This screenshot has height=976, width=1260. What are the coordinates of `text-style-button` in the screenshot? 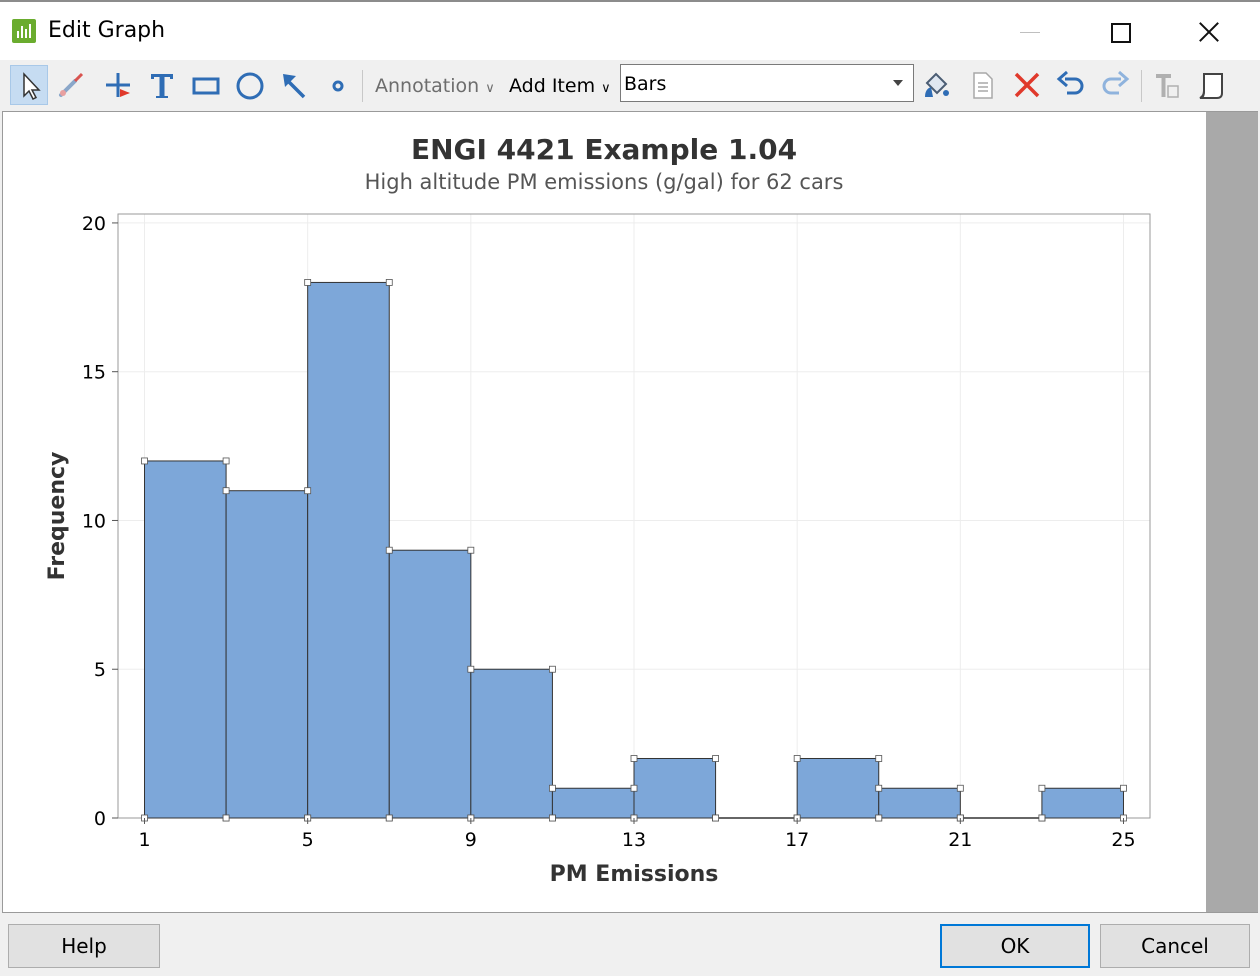 It's located at (1167, 85).